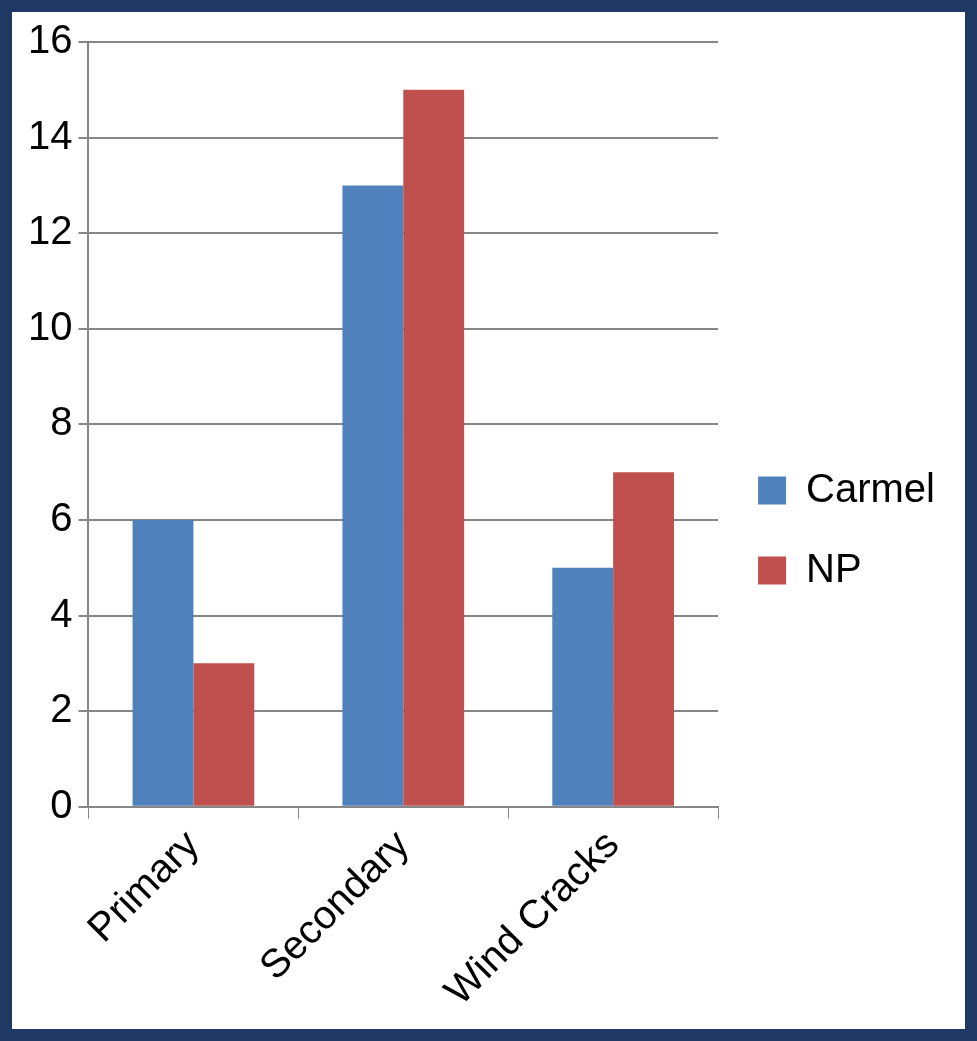 This screenshot has width=977, height=1041. Describe the element at coordinates (50, 325) in the screenshot. I see `y-tick-label: 10` at that location.